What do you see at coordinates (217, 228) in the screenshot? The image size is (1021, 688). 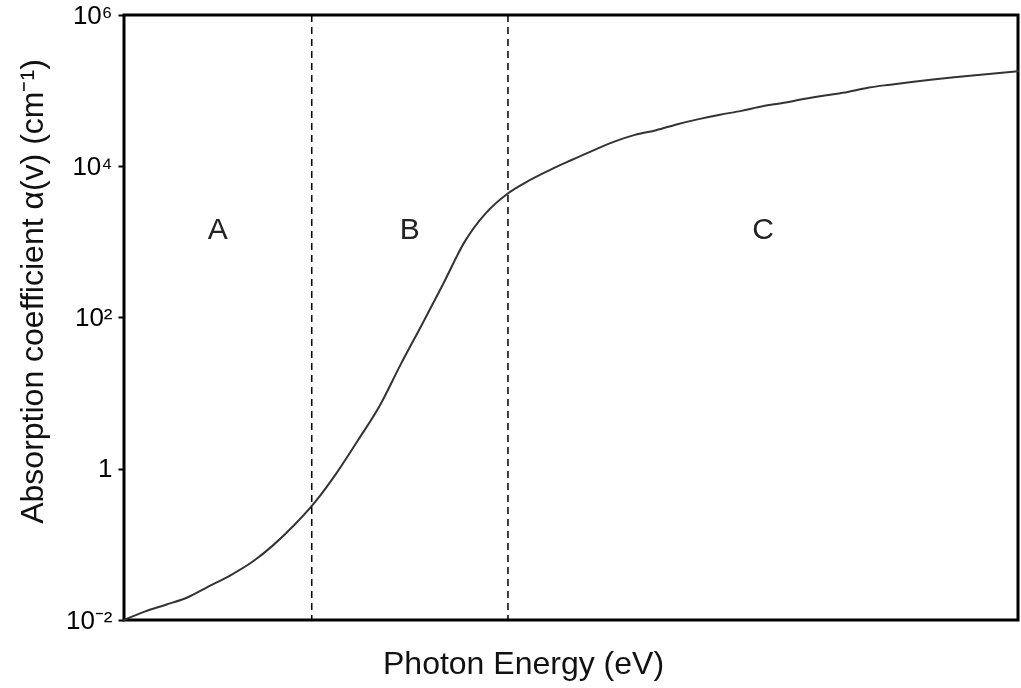 I see `annotation: A` at bounding box center [217, 228].